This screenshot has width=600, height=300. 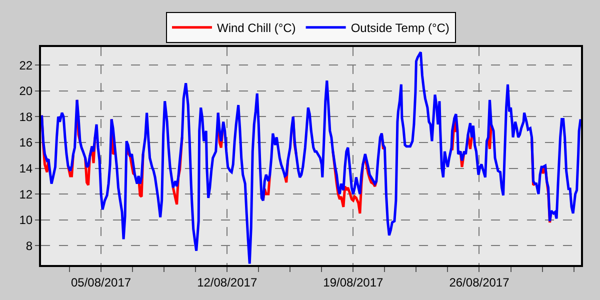 I want to click on x-tick-label: 05/08/2017, so click(x=101, y=282).